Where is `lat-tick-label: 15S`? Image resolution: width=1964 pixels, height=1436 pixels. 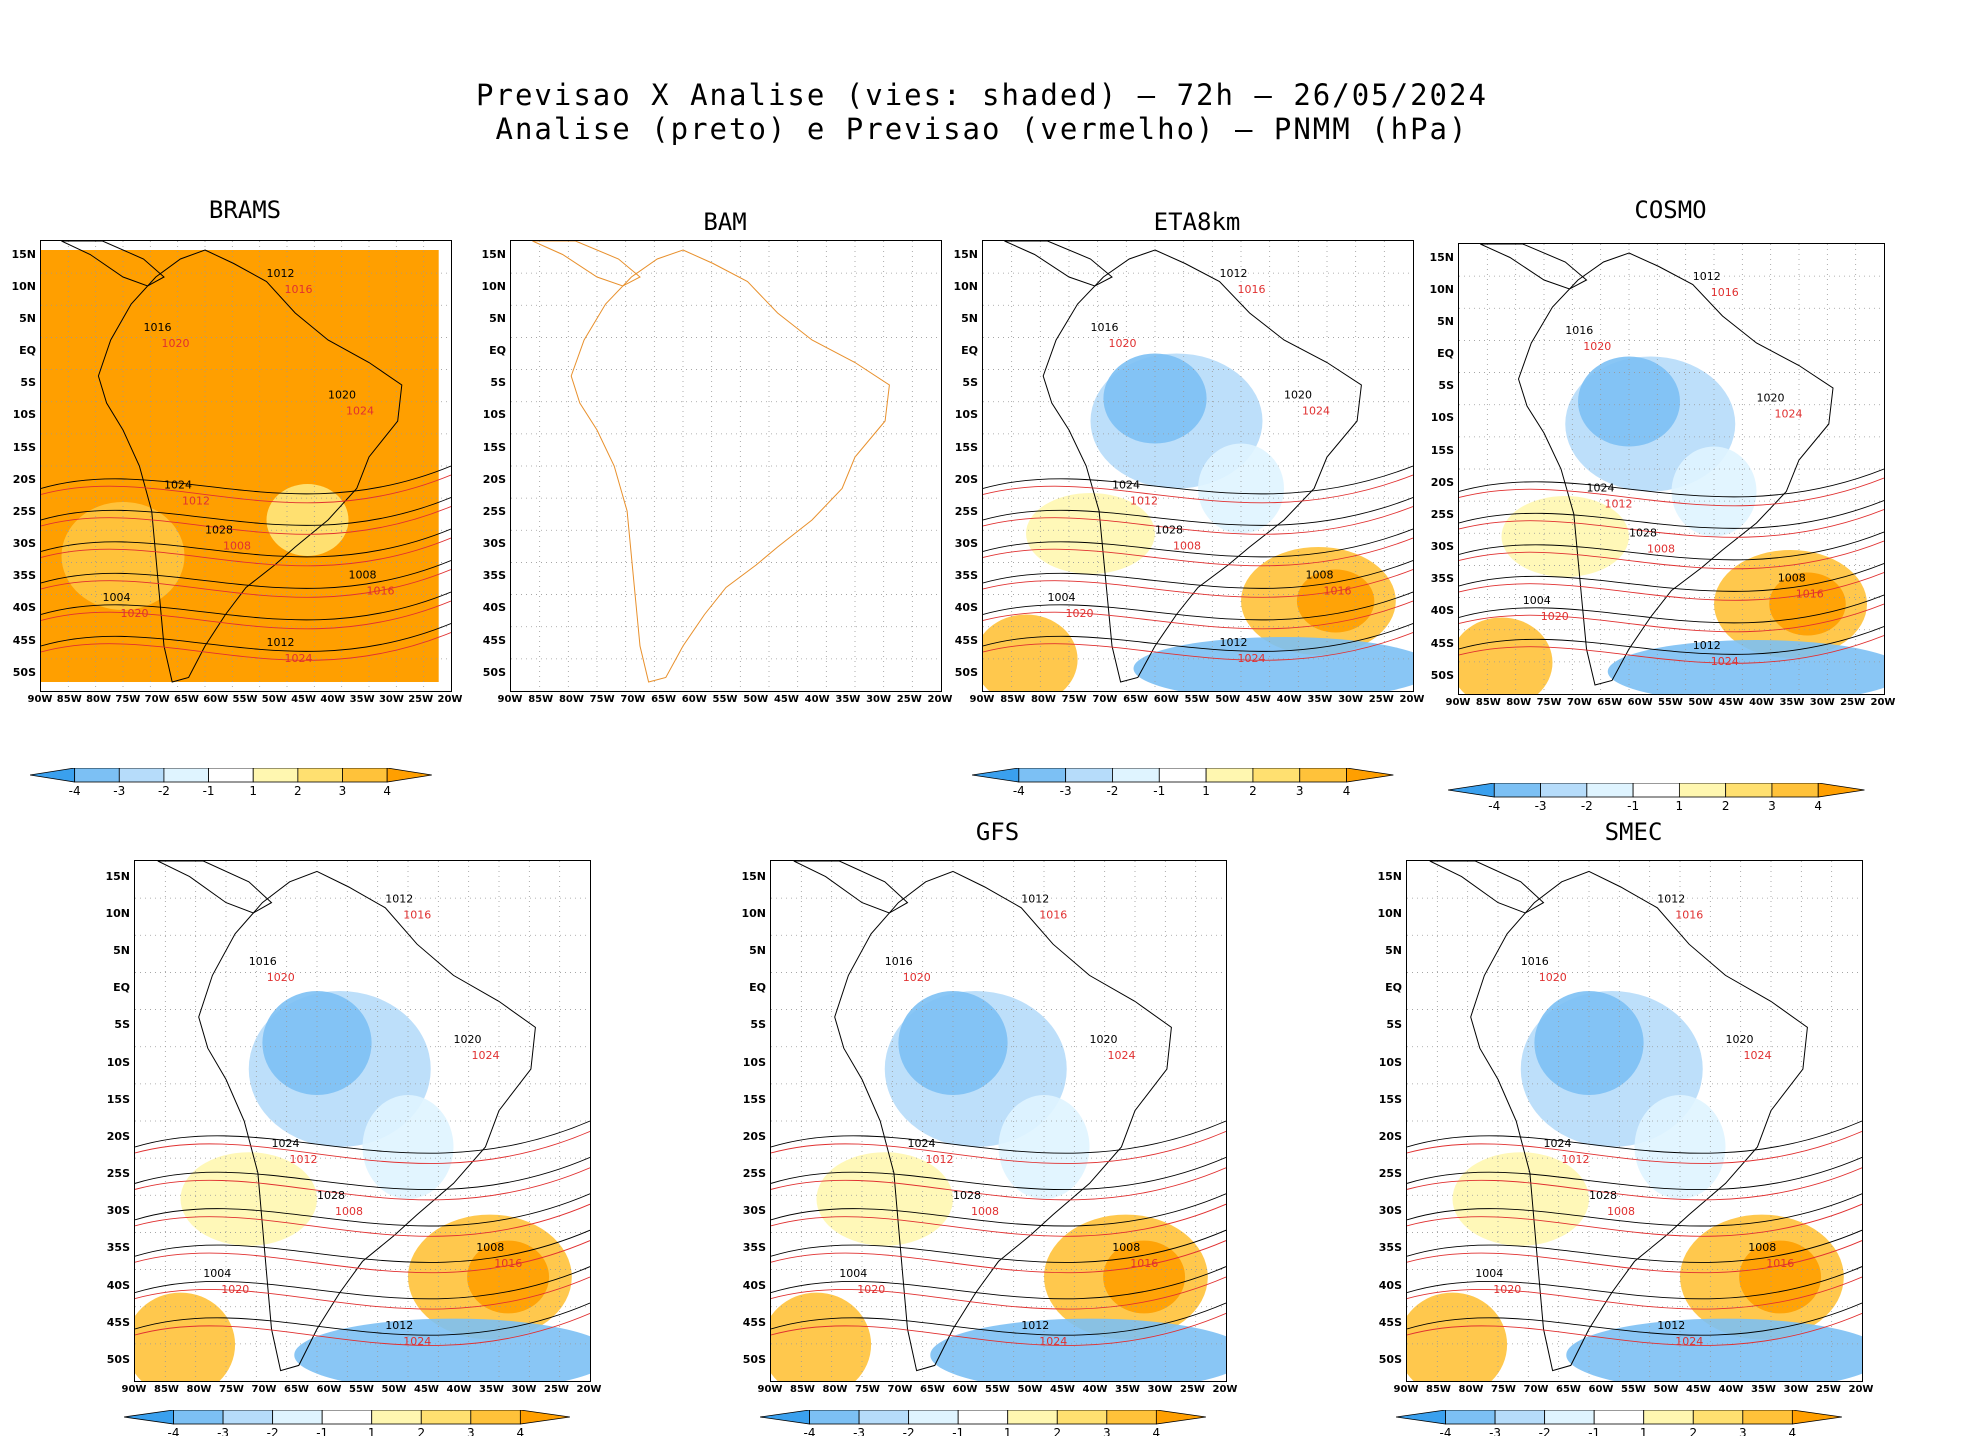
lat-tick-label: 15S is located at coordinates (1390, 1099).